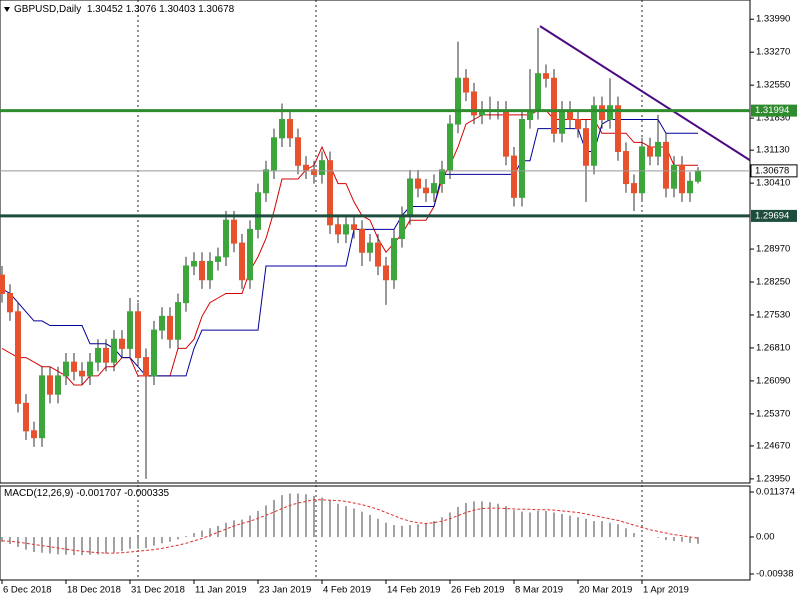 The image size is (800, 600). Describe the element at coordinates (216, 9) in the screenshot. I see `close-value: 1.30678` at that location.